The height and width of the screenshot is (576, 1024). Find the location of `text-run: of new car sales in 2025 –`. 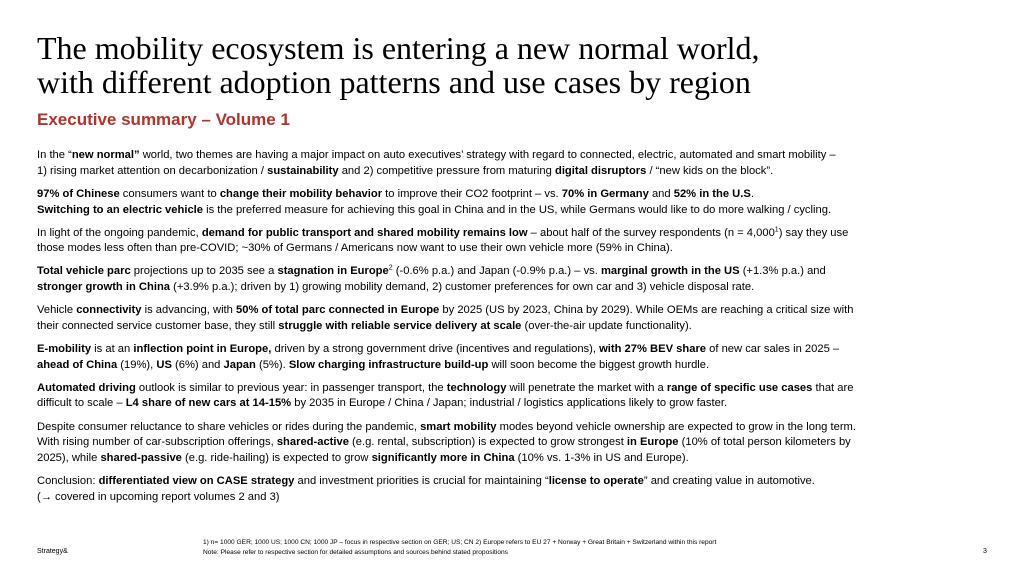

text-run: of new car sales in 2025 – is located at coordinates (773, 348).